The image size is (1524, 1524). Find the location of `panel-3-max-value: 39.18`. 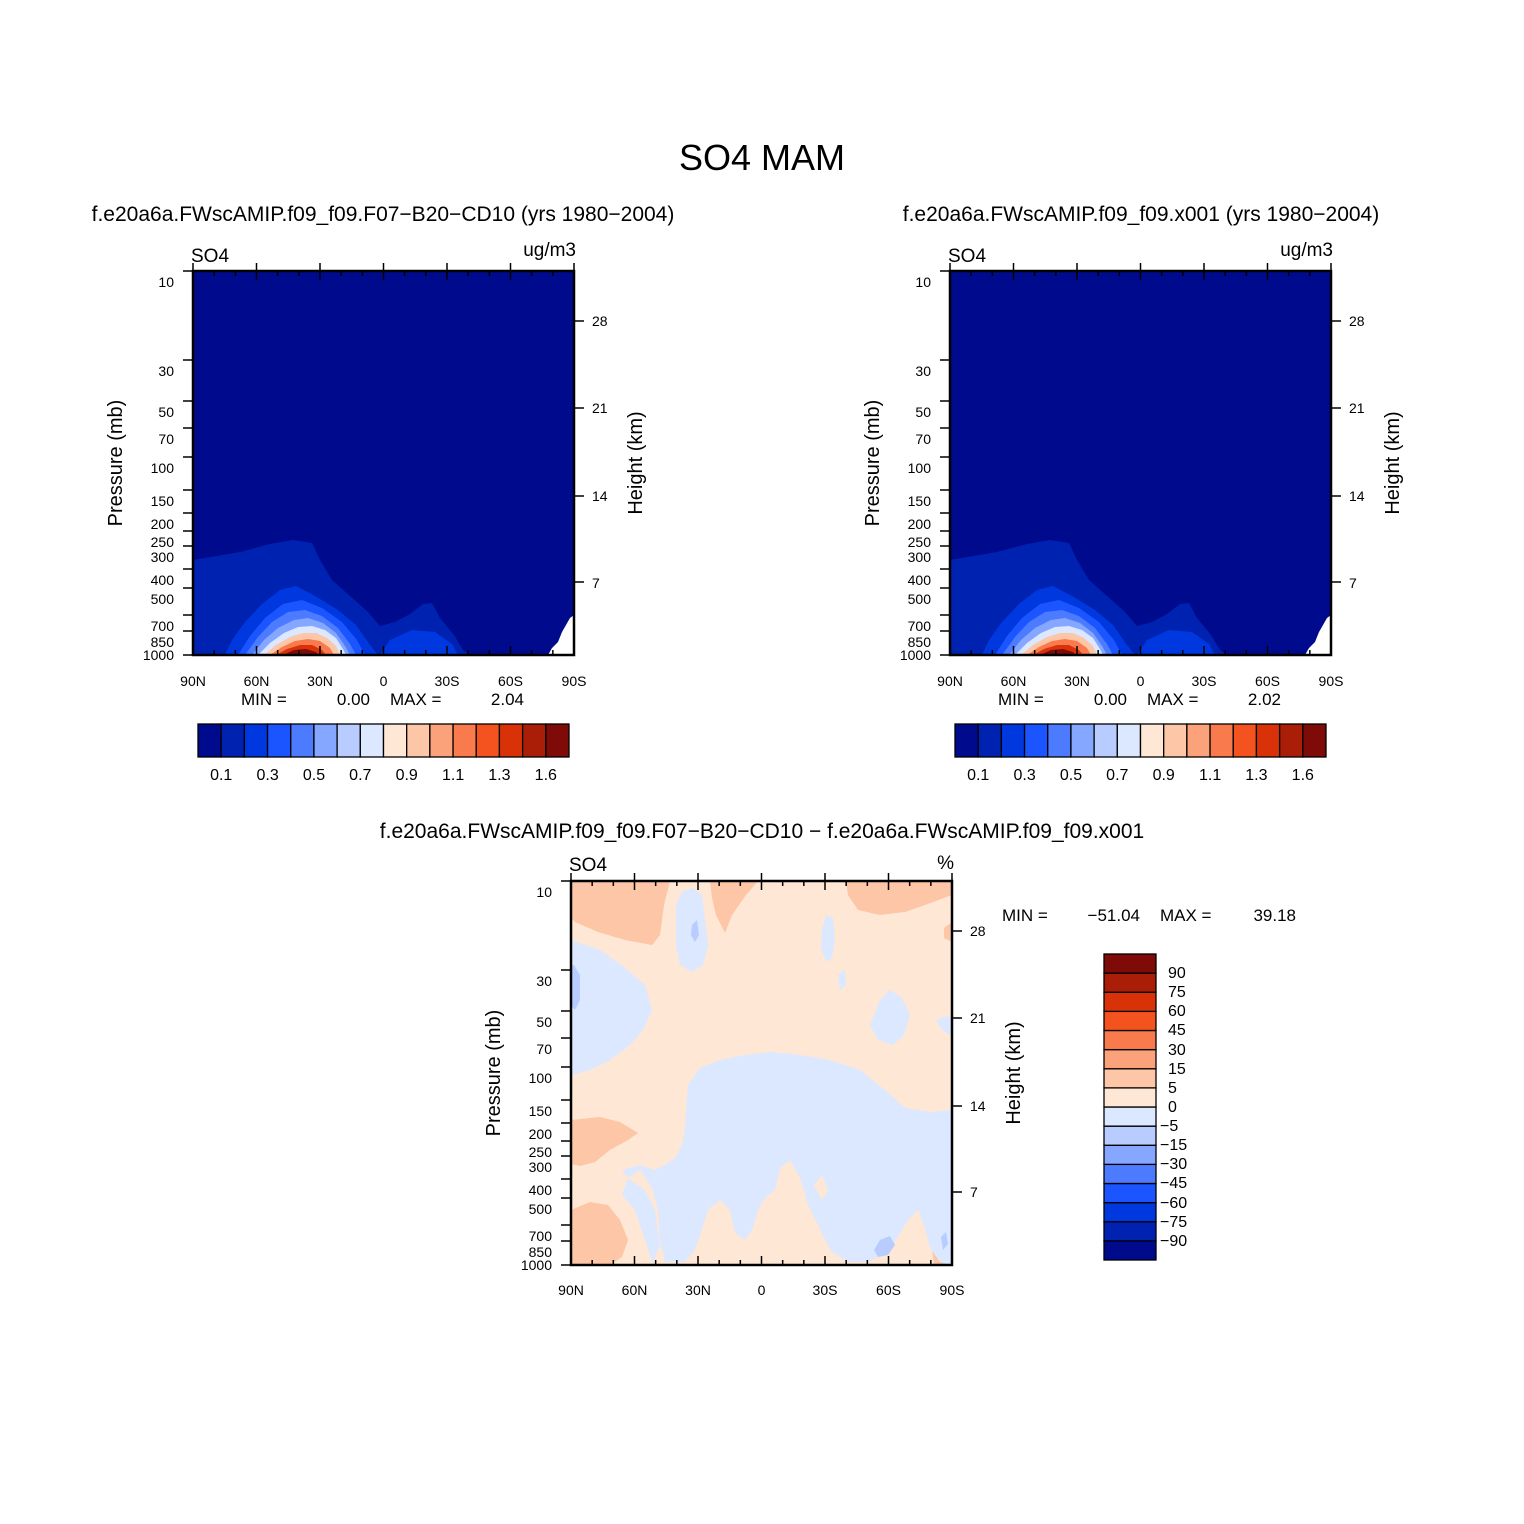

panel-3-max-value: 39.18 is located at coordinates (1274, 915).